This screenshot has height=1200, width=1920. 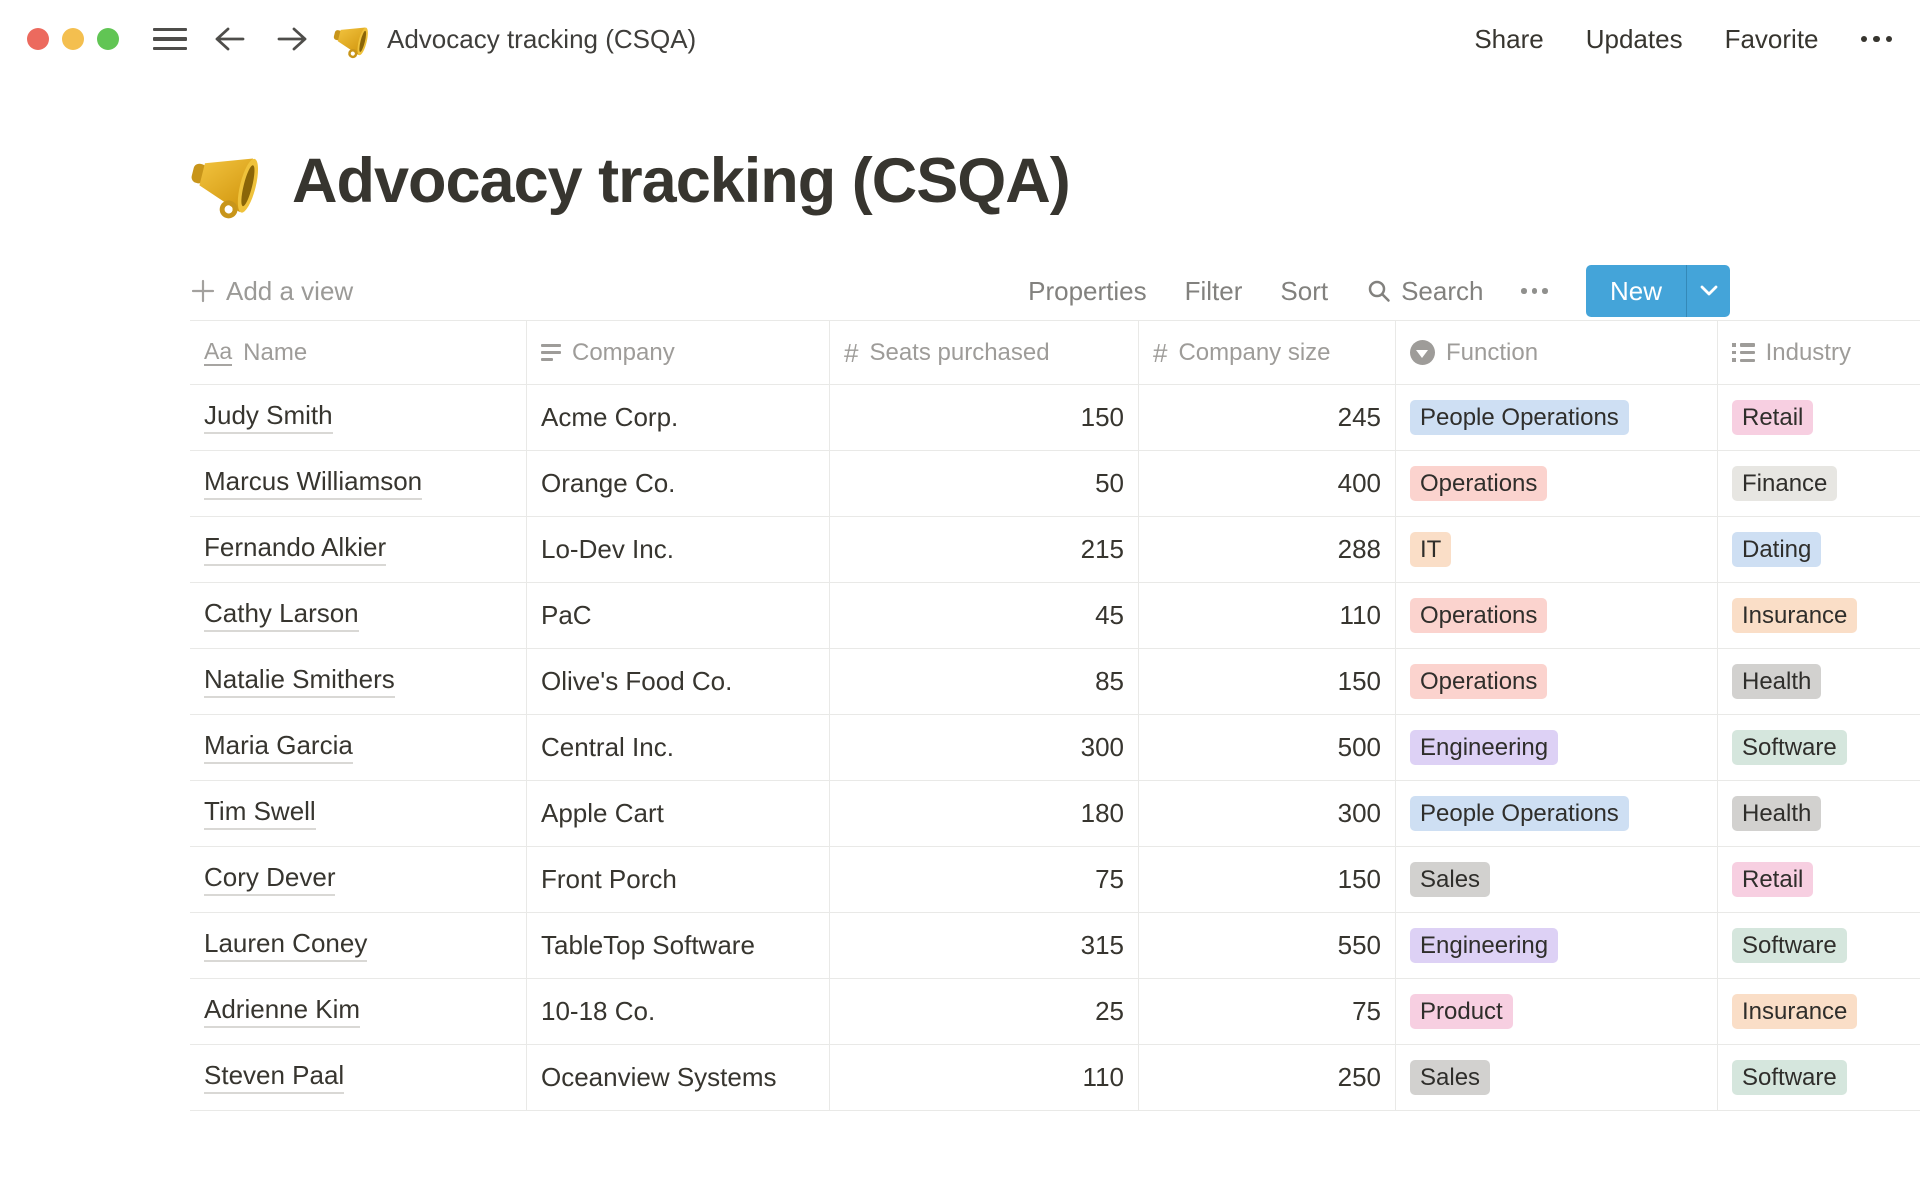 I want to click on favorite-button: Favorite, so click(x=1771, y=38).